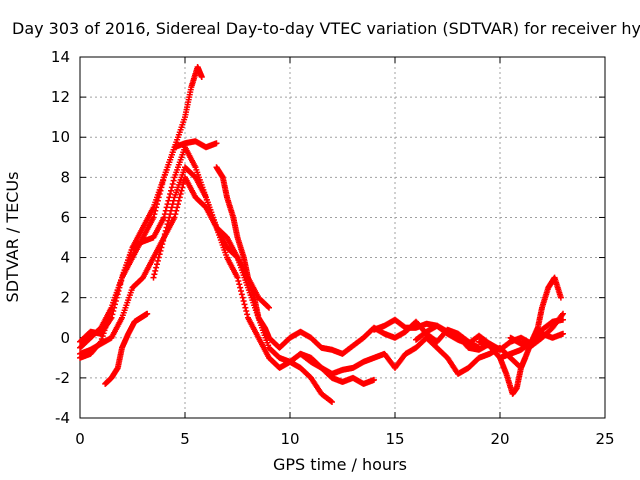  What do you see at coordinates (62, 378) in the screenshot?
I see `y-tick-label: -2` at bounding box center [62, 378].